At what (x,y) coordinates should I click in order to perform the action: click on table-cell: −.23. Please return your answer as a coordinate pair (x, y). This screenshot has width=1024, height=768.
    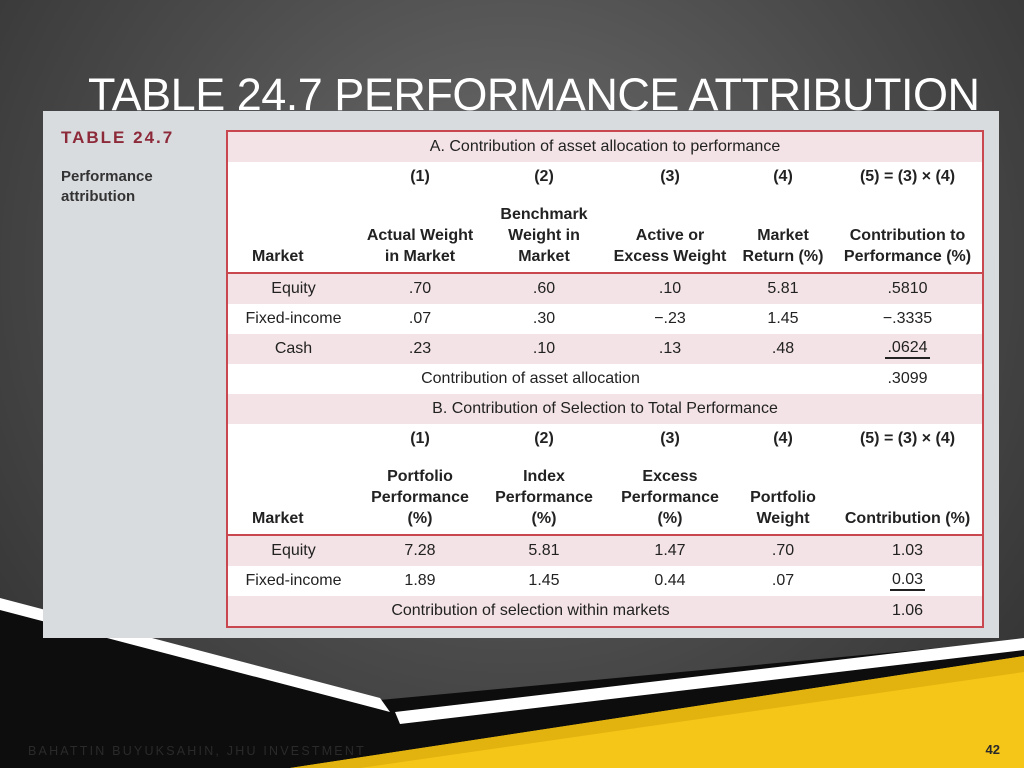
    Looking at the image, I should click on (670, 318).